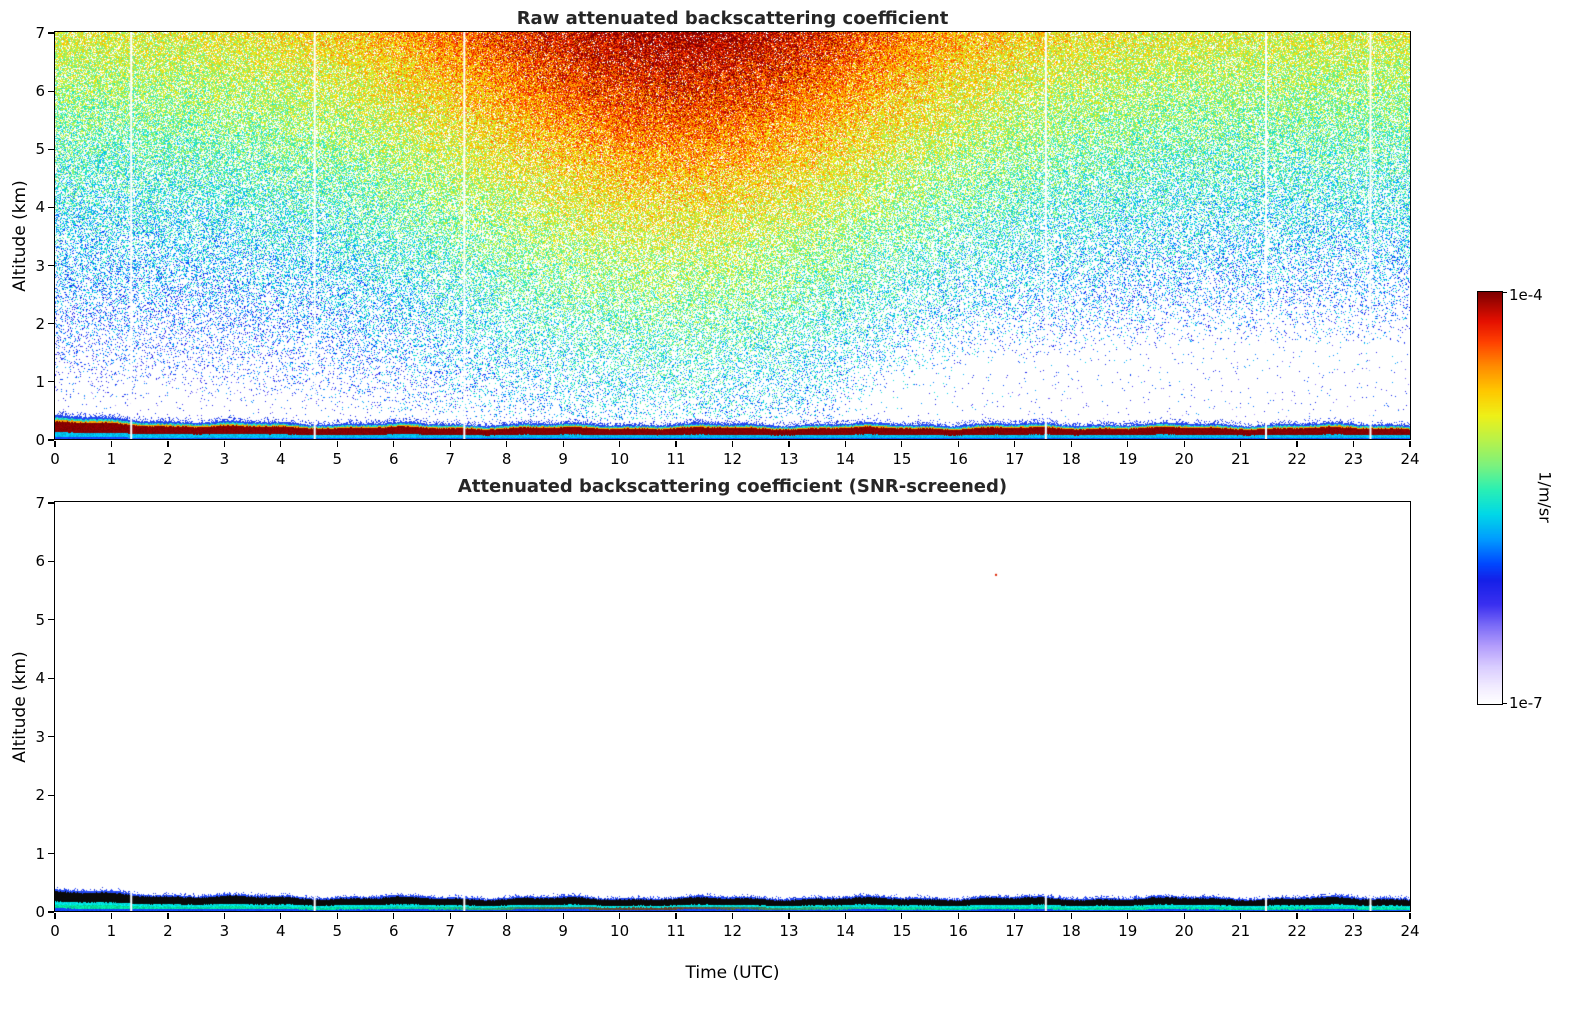 This screenshot has width=1595, height=1020. What do you see at coordinates (20, 707) in the screenshot?
I see `screened-panel-ylabel: Altitude (km)` at bounding box center [20, 707].